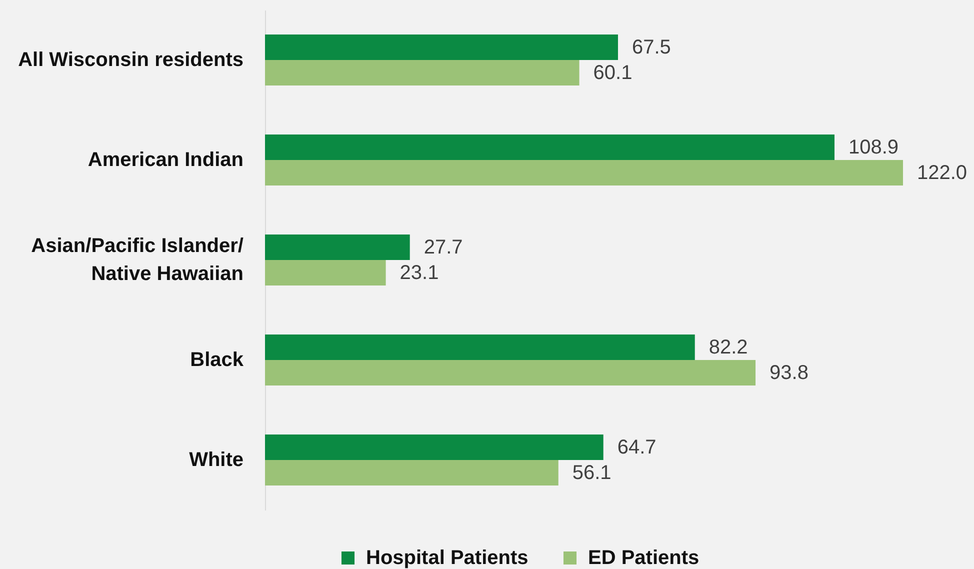  I want to click on data-label: 60.1, so click(612, 73).